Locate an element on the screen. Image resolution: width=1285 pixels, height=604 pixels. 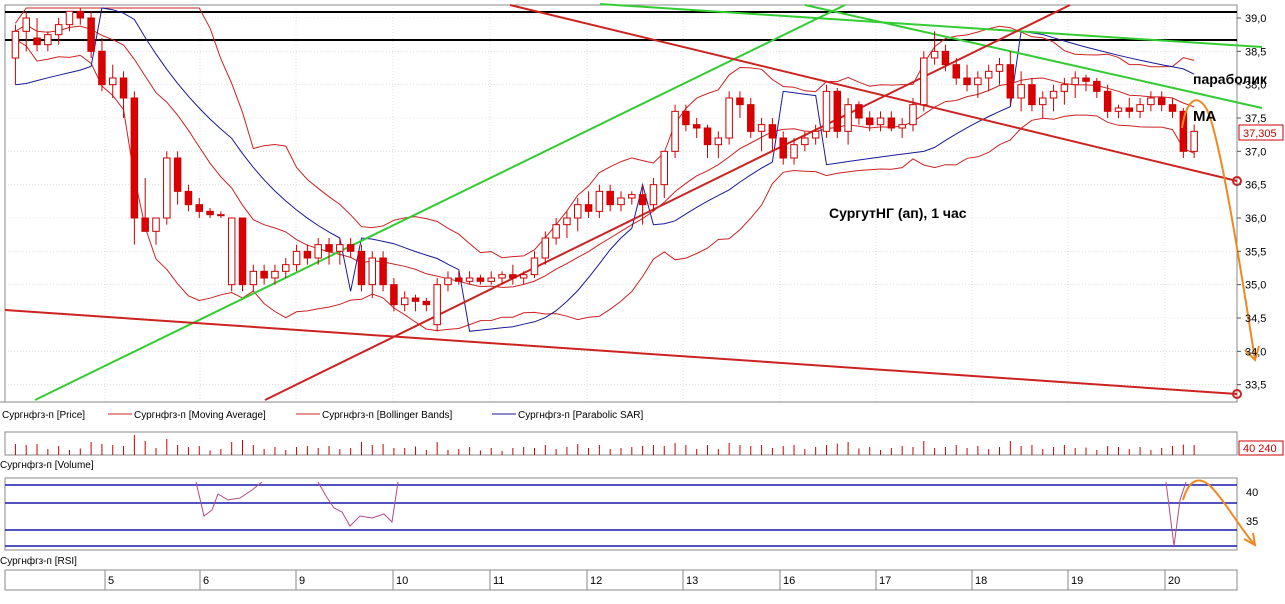
rsi-panel-label: Сургнфгз-п [RSI] is located at coordinates (38, 561).